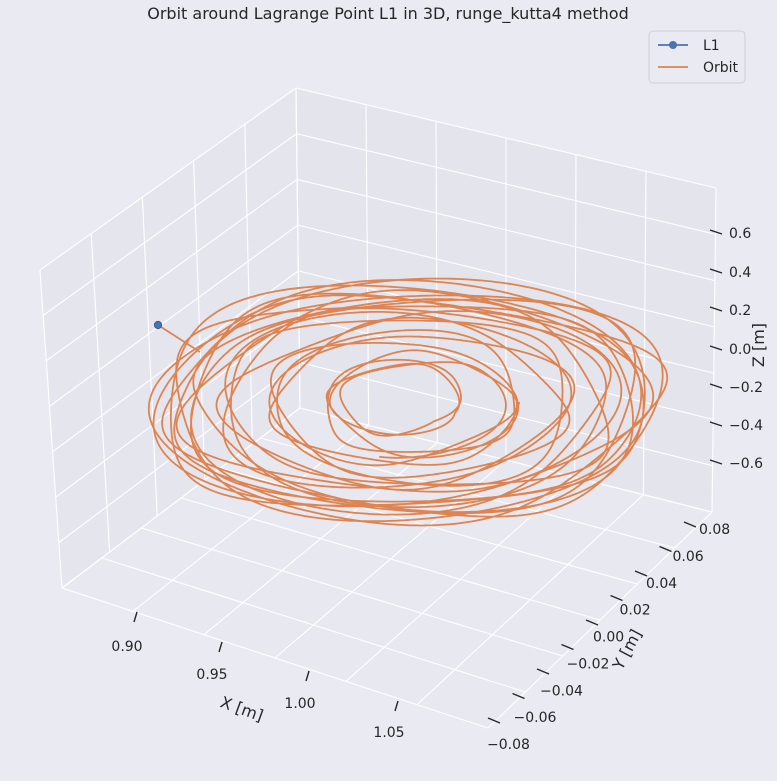 The height and width of the screenshot is (781, 777). What do you see at coordinates (740, 350) in the screenshot?
I see `z-tick-label: 0.0` at bounding box center [740, 350].